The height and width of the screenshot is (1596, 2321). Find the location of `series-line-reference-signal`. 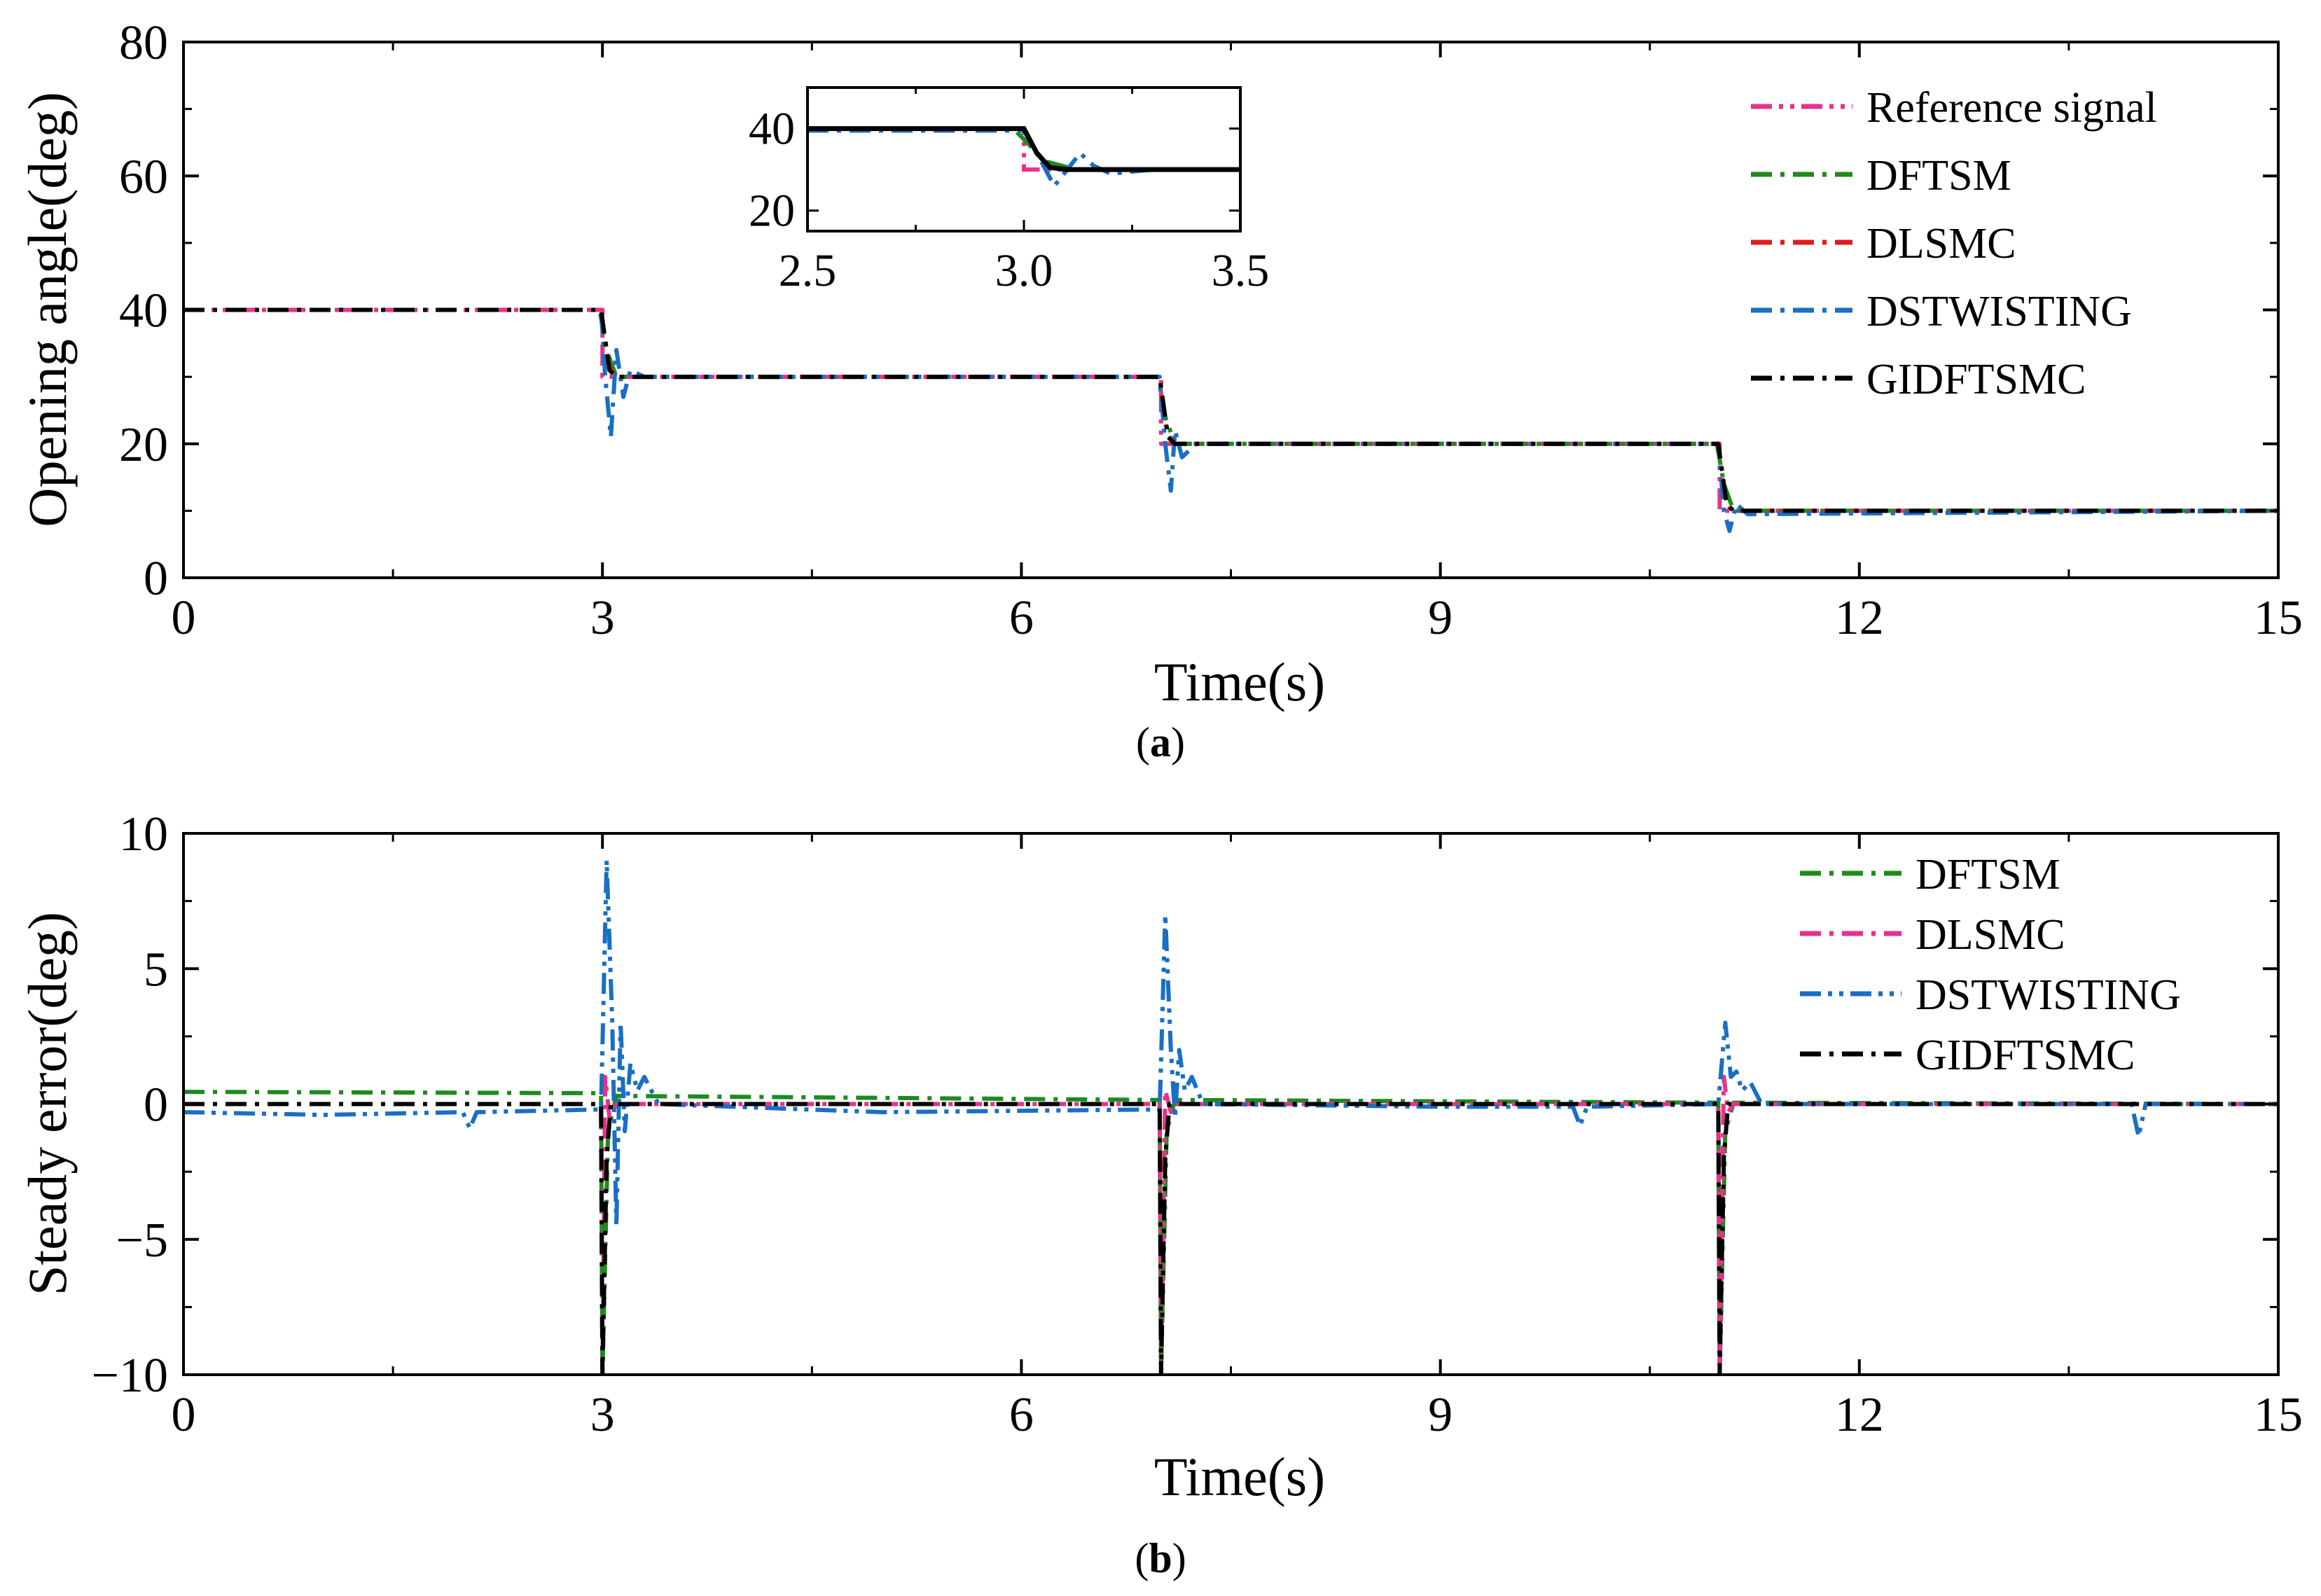

series-line-reference-signal is located at coordinates (1230, 410).